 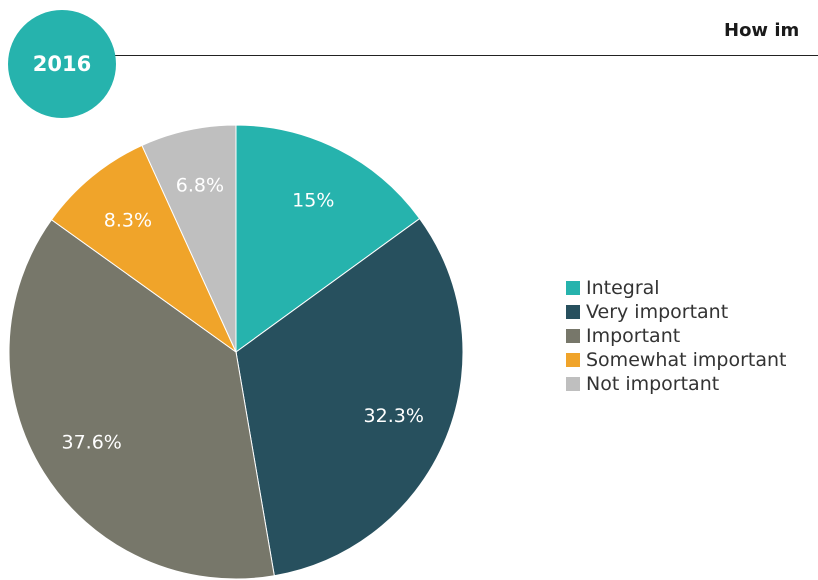 What do you see at coordinates (128, 220) in the screenshot?
I see `data-label-somewhat-important: 8.3%` at bounding box center [128, 220].